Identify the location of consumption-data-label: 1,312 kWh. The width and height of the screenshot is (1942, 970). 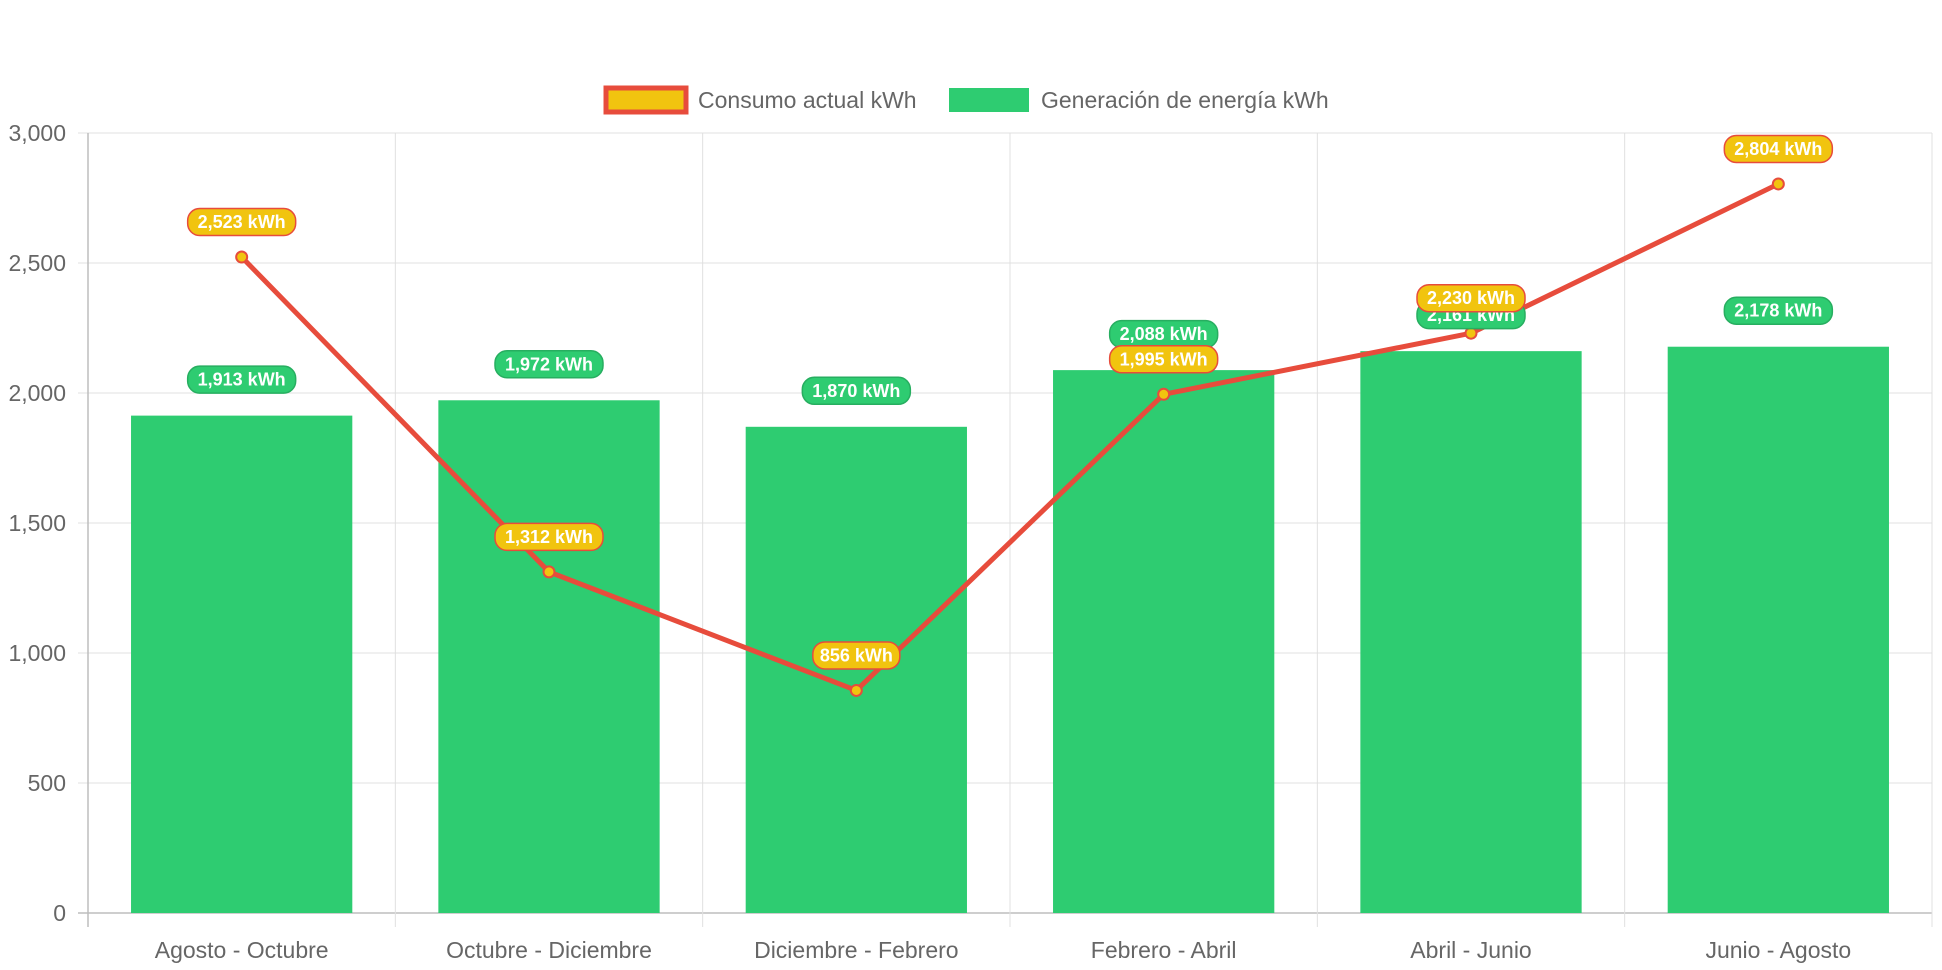
(549, 537).